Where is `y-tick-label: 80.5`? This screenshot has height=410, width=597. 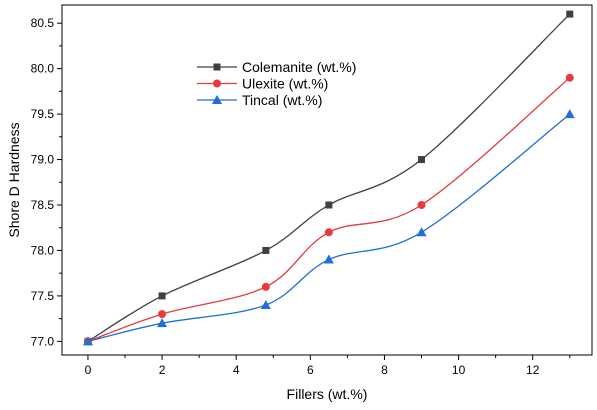 y-tick-label: 80.5 is located at coordinates (43, 23).